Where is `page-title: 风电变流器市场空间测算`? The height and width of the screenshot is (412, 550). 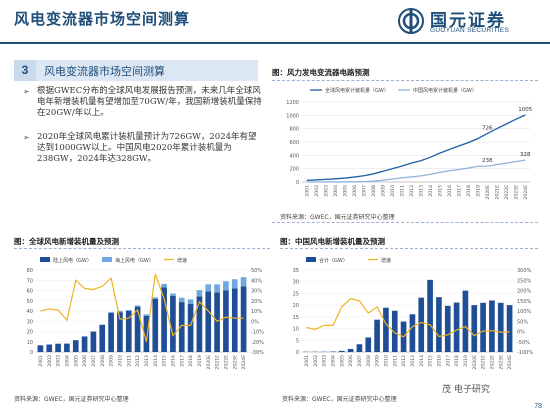 page-title: 风电变流器市场空间测算 is located at coordinates (102, 19).